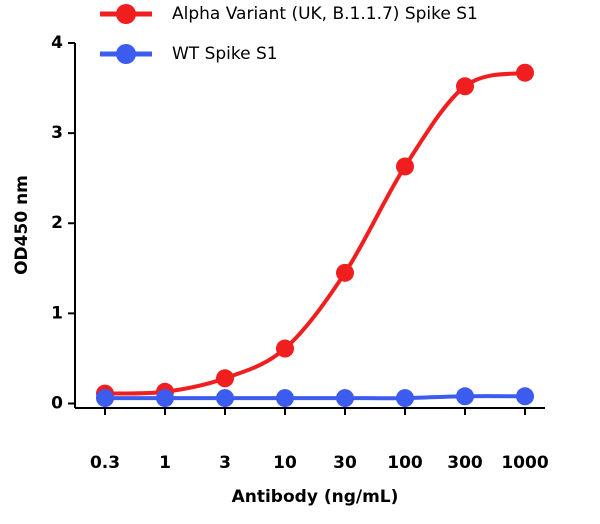  Describe the element at coordinates (57, 133) in the screenshot. I see `y-tick-label: 3` at that location.